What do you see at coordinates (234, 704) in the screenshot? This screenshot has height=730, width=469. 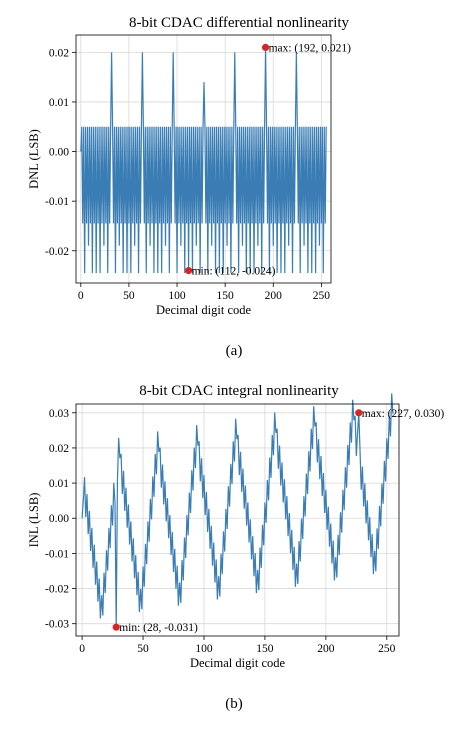 I see `caption: (b)` at bounding box center [234, 704].